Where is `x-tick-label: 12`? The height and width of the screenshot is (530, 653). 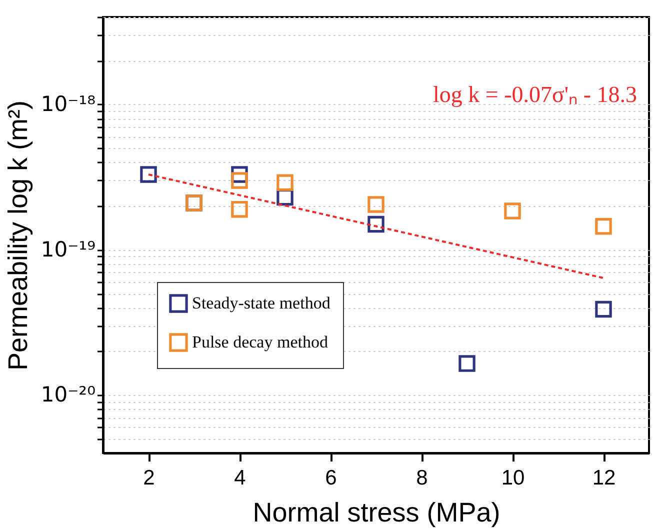
x-tick-label: 12 is located at coordinates (604, 478).